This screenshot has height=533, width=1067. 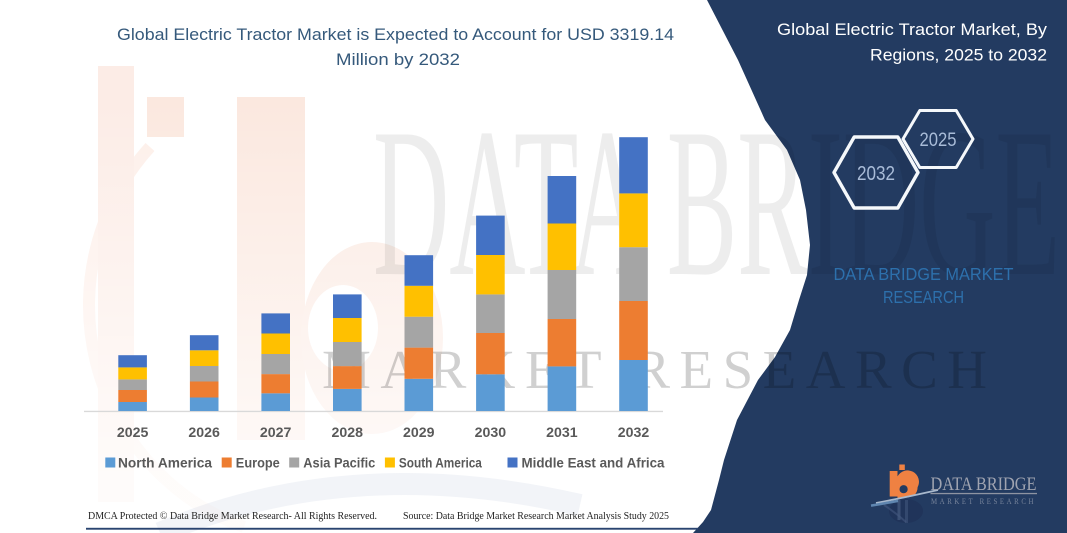 I want to click on svg-text: 2026, so click(x=204, y=432).